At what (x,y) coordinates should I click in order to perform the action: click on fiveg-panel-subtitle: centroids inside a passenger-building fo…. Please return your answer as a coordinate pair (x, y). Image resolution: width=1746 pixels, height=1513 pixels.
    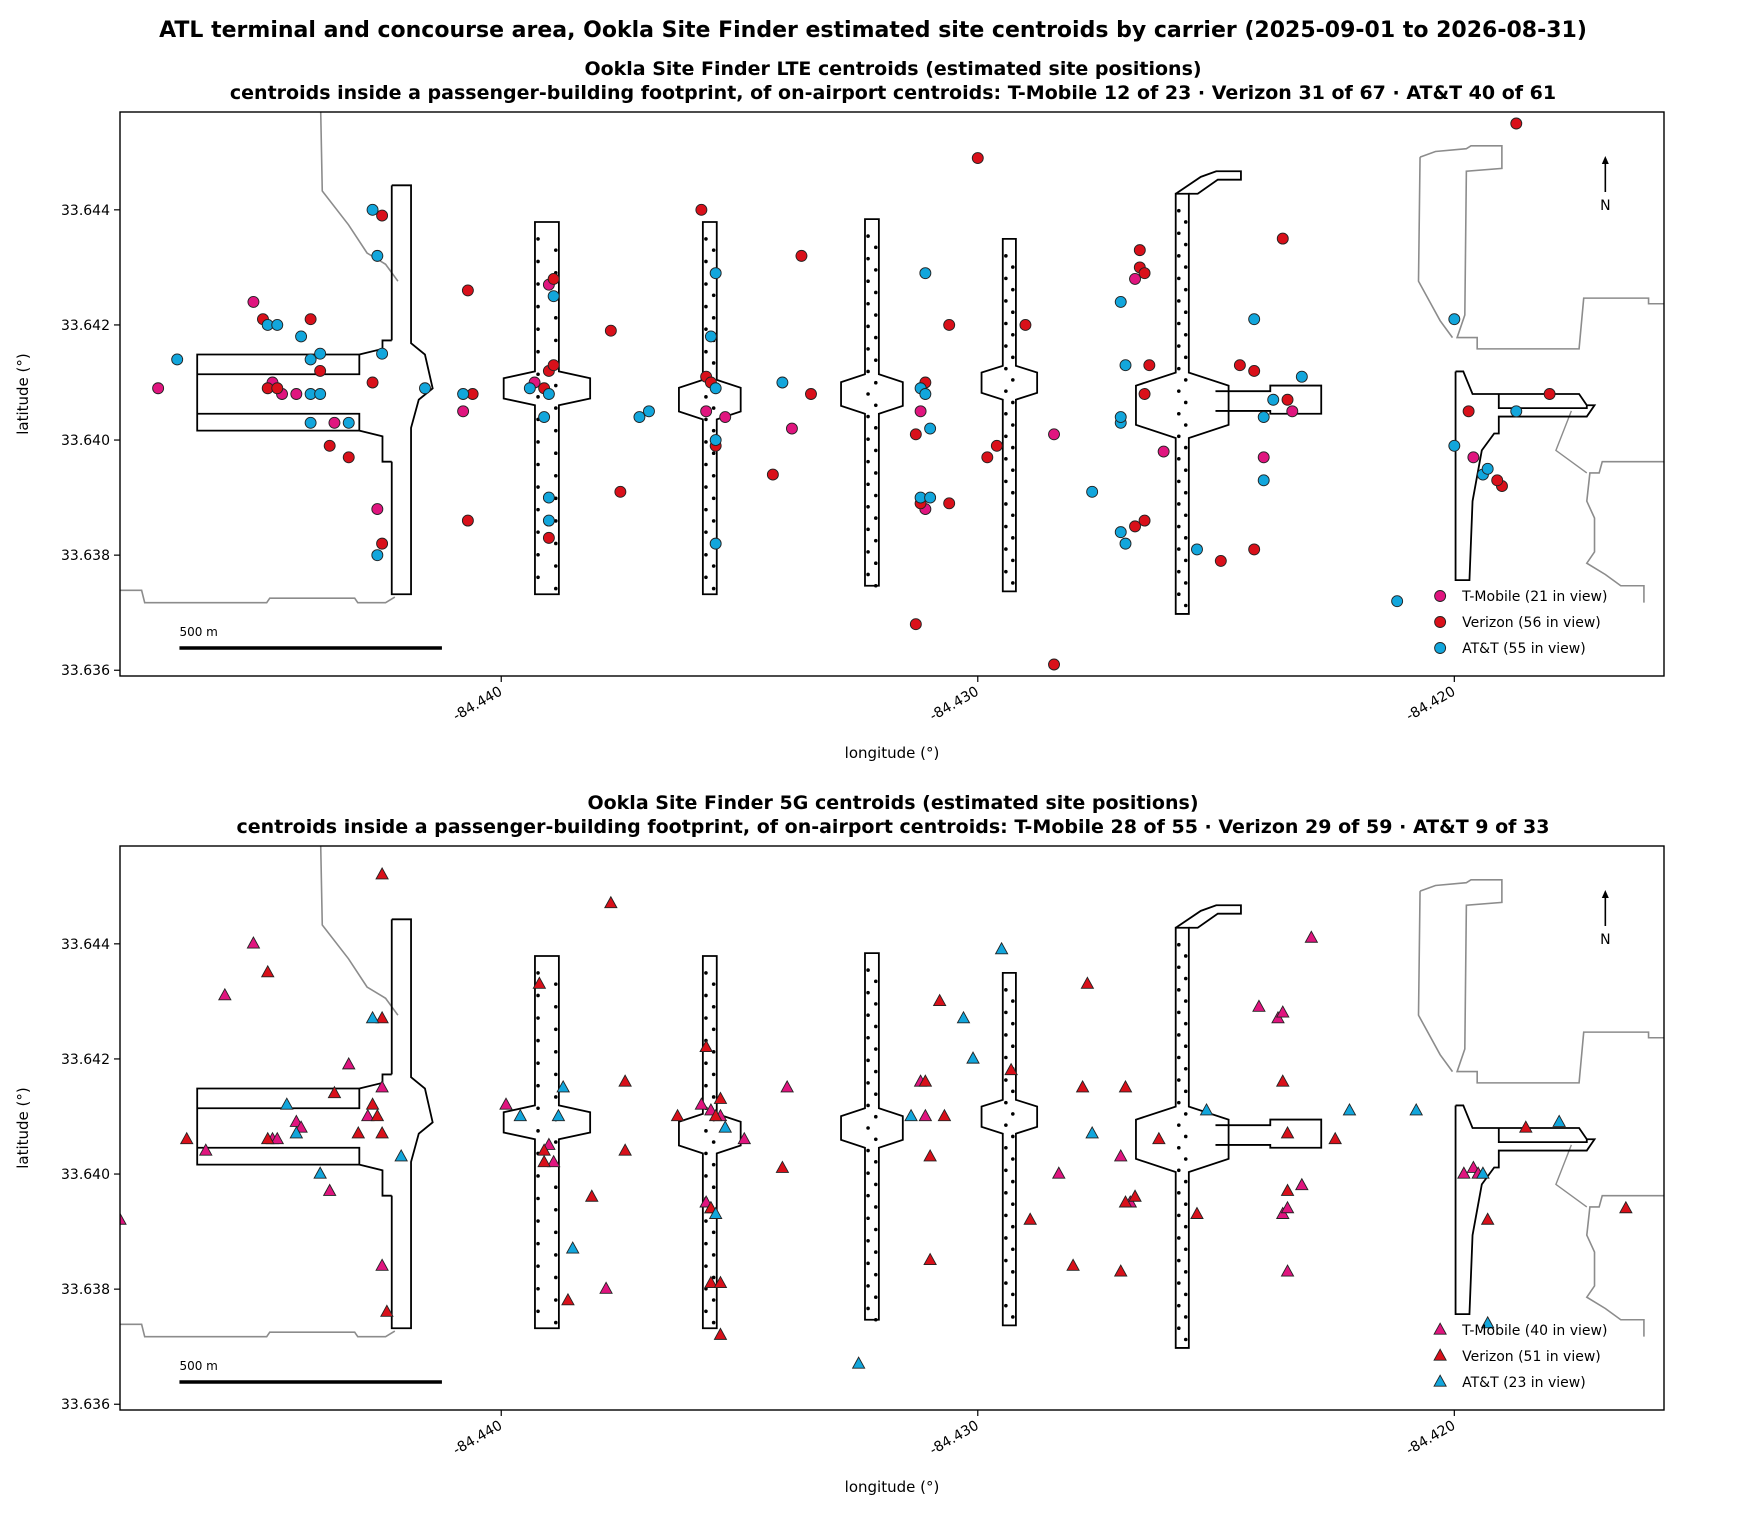
    Looking at the image, I should click on (893, 827).